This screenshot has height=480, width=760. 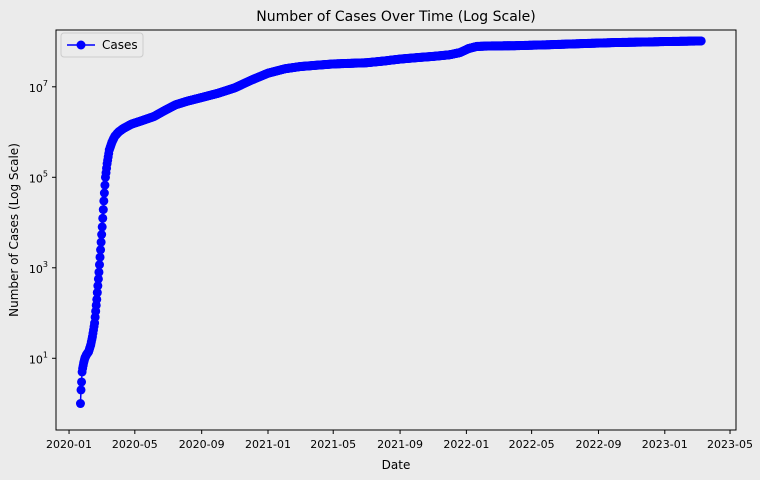 I want to click on legend-box, so click(x=102, y=45).